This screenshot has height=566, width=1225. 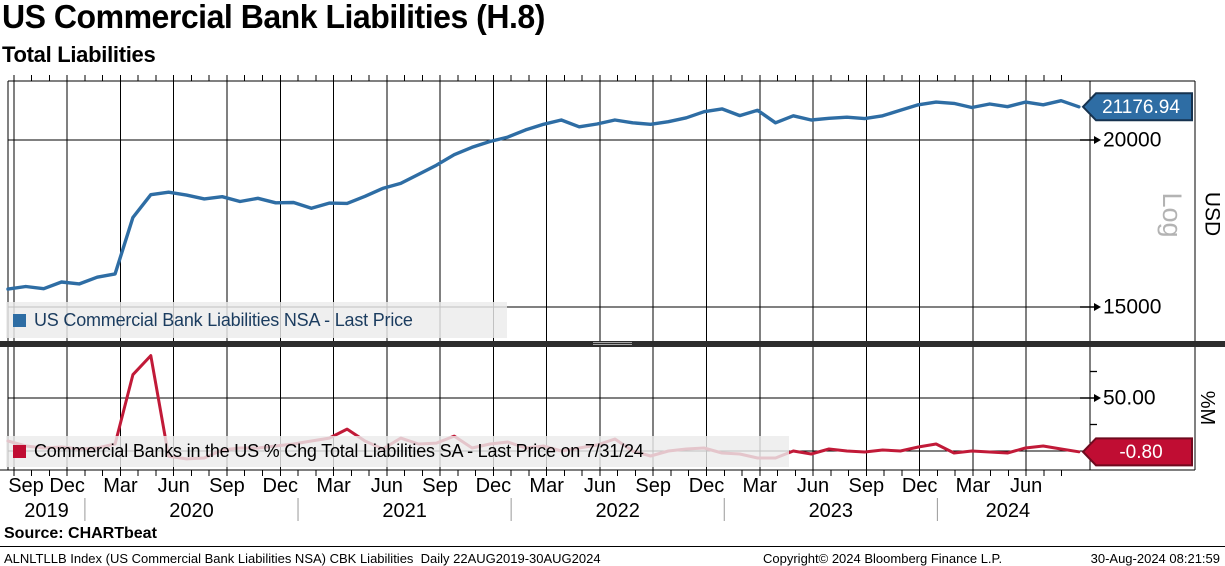 What do you see at coordinates (612, 546) in the screenshot?
I see `footer-divider` at bounding box center [612, 546].